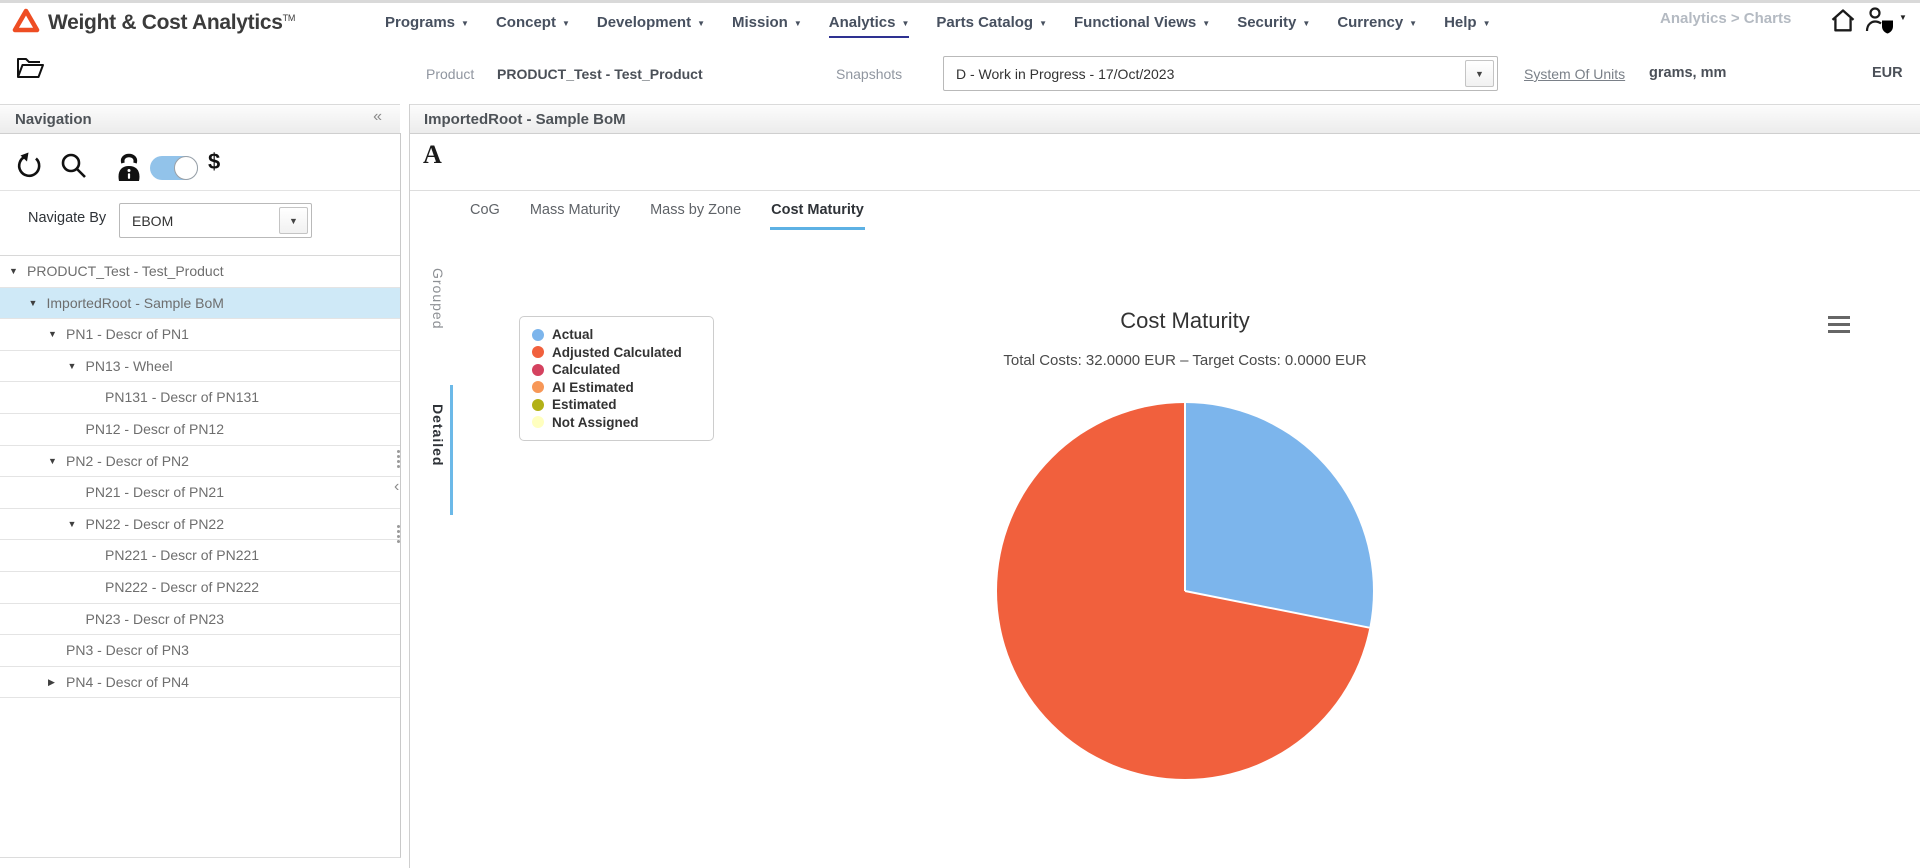 This screenshot has height=868, width=1920. I want to click on font-style-button: A, so click(432, 154).